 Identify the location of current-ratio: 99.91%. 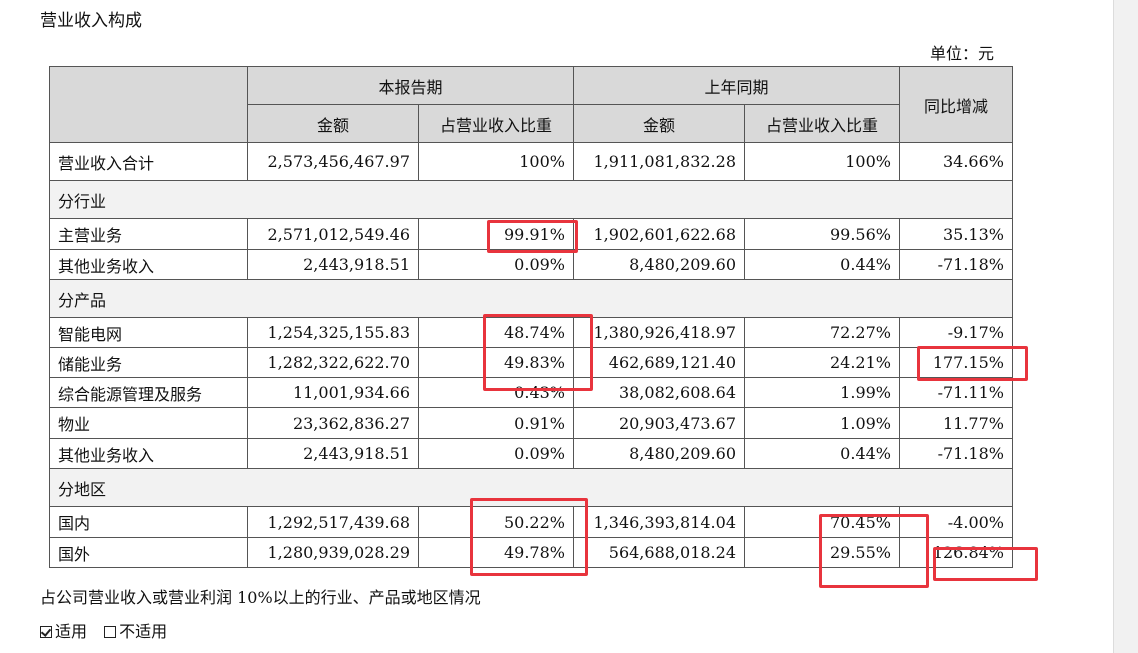
(496, 234).